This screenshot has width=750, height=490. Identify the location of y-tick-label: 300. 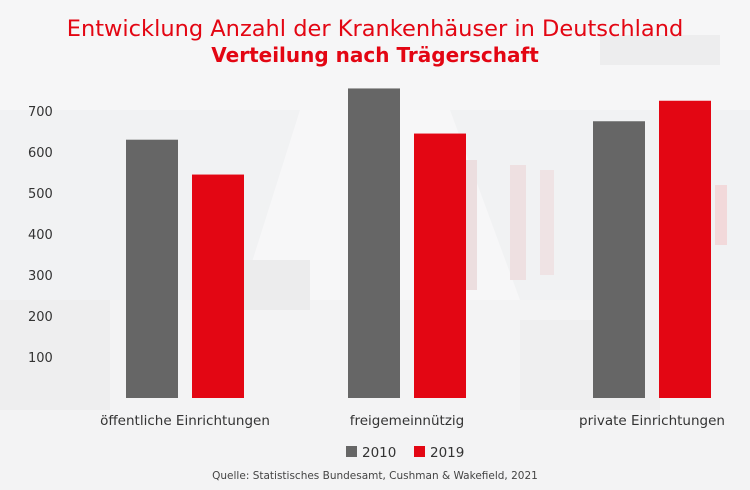
(40, 276).